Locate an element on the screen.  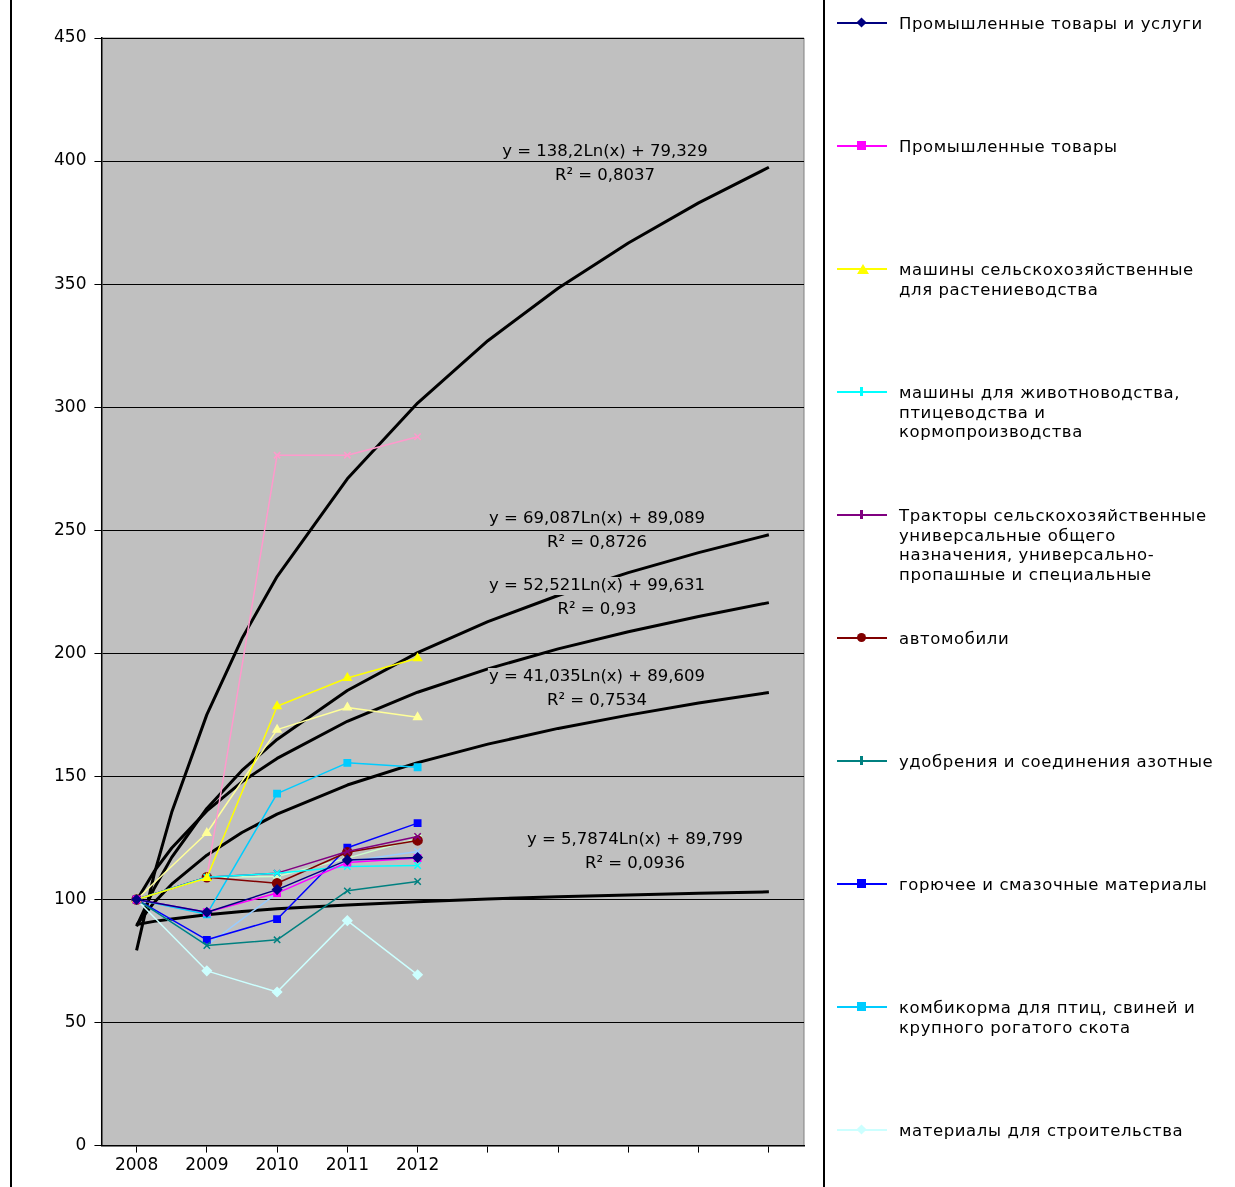
y-tick-label: 350 is located at coordinates (70, 282).